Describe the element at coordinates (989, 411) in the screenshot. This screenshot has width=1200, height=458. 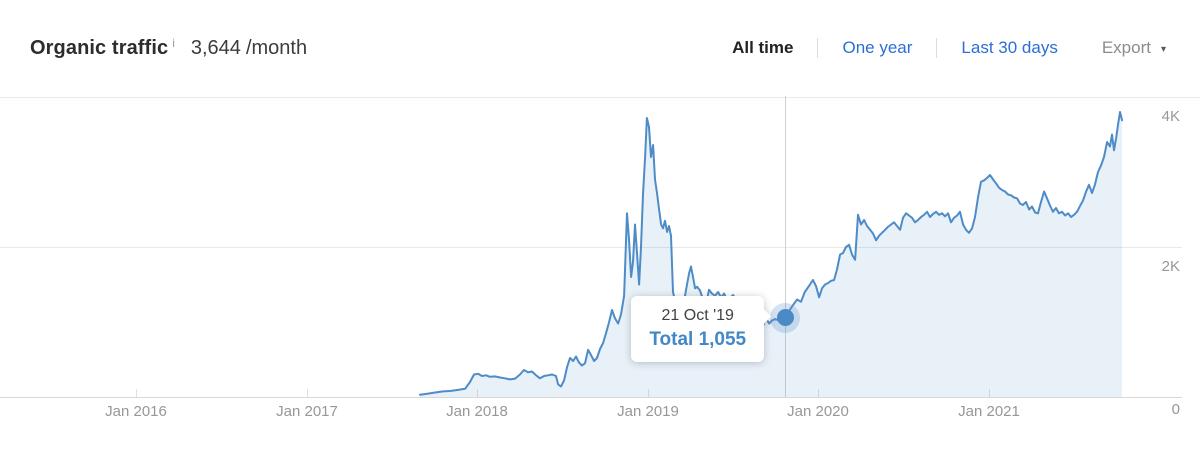
I see `x-axis-label-Jan-2021: Jan 2021` at that location.